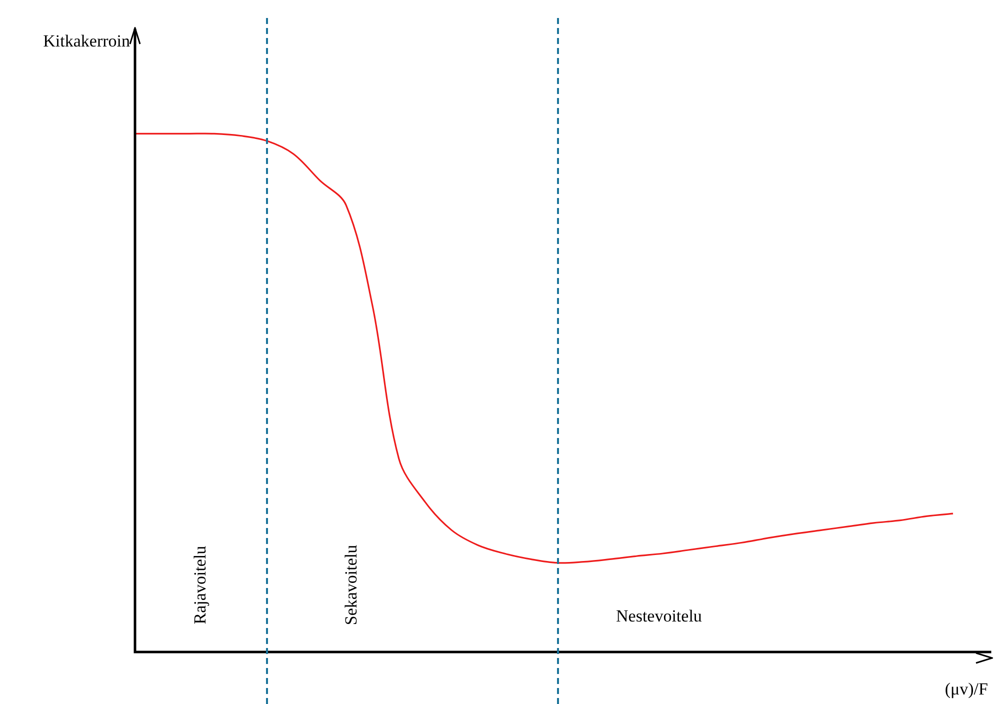 This screenshot has height=704, width=994. Describe the element at coordinates (200, 584) in the screenshot. I see `annotation: Rajavoitelu` at that location.